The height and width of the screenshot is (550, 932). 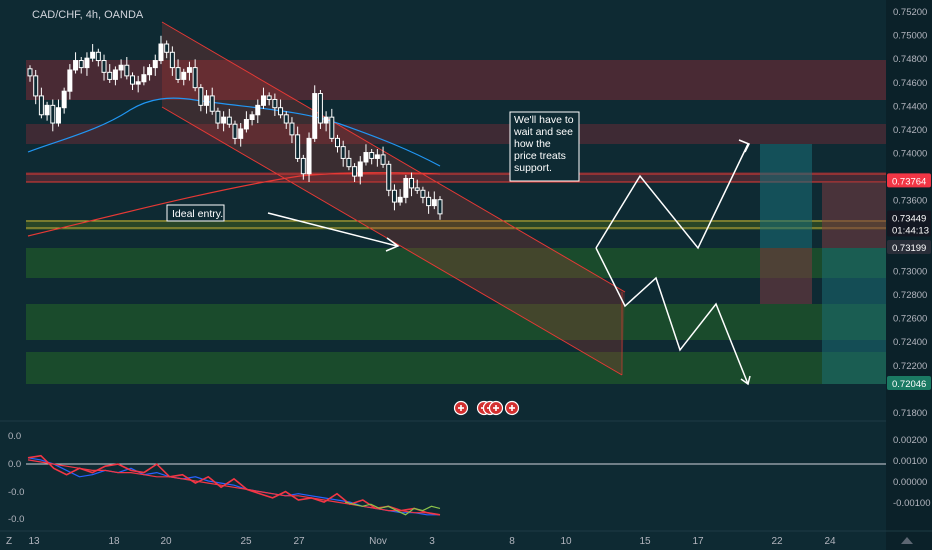 I want to click on z-toggle: Z, so click(x=9, y=541).